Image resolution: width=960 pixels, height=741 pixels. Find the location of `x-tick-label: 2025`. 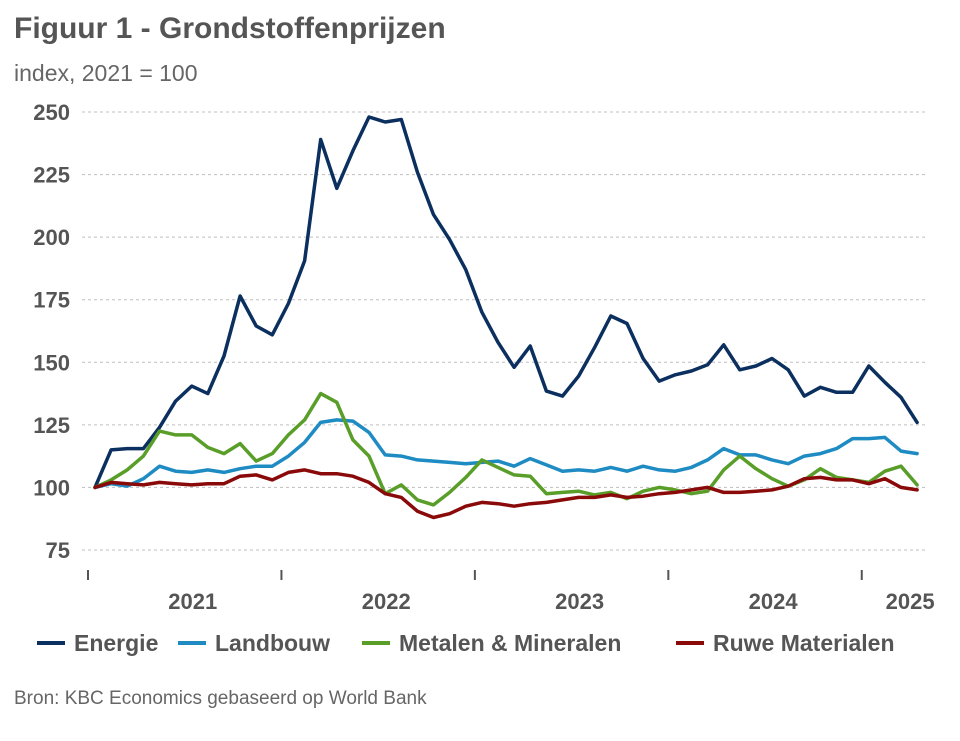

x-tick-label: 2025 is located at coordinates (910, 601).